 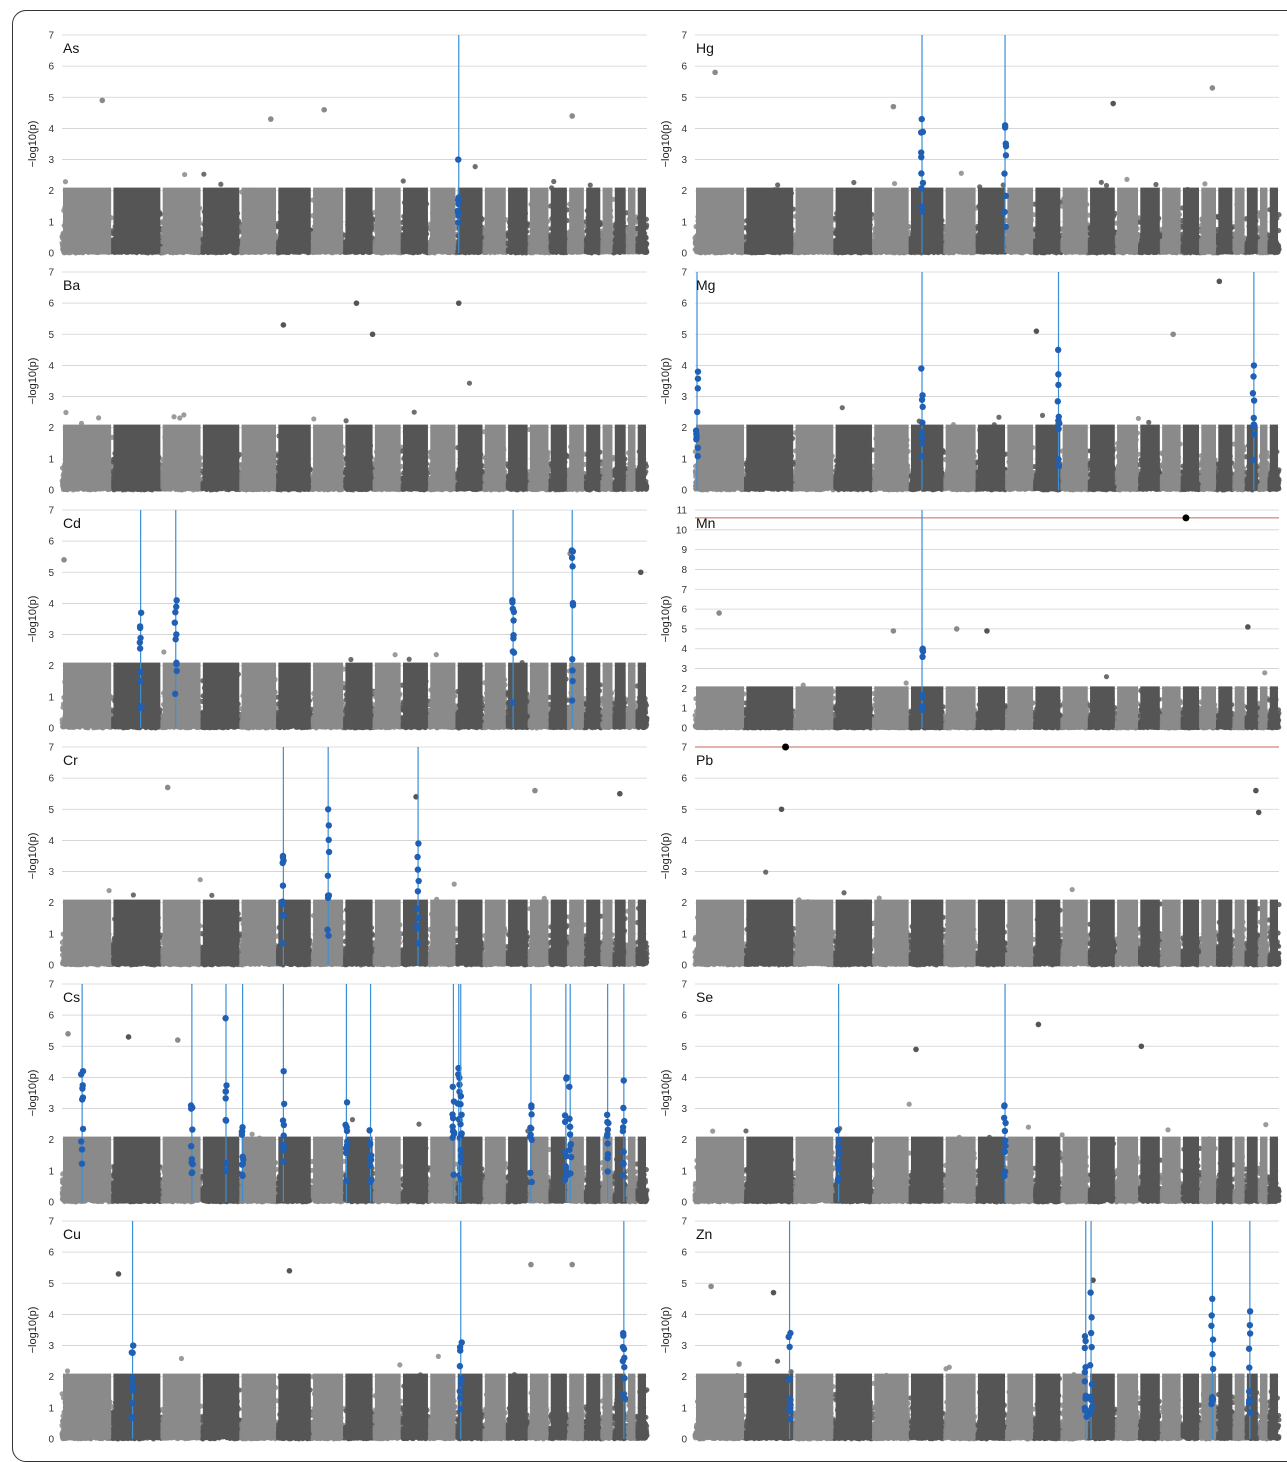 What do you see at coordinates (51, 254) in the screenshot?
I see `y-tick-label: 0` at bounding box center [51, 254].